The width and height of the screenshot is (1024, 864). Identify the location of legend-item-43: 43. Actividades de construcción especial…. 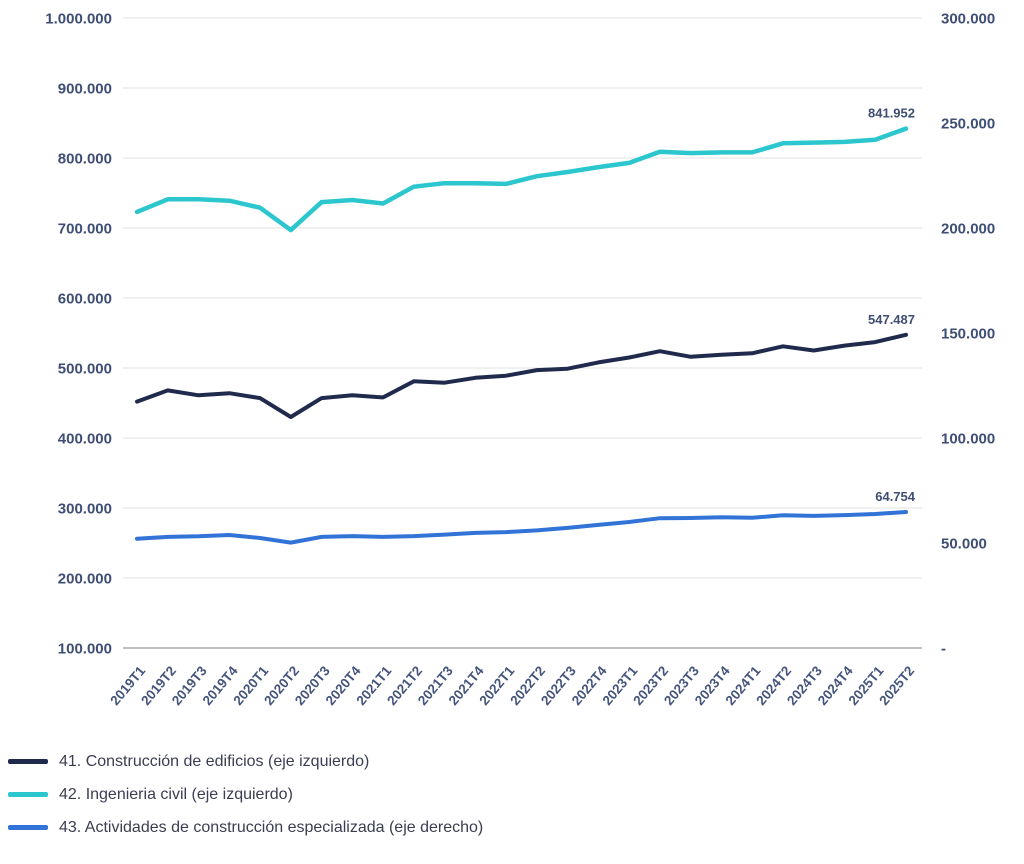
(245, 827).